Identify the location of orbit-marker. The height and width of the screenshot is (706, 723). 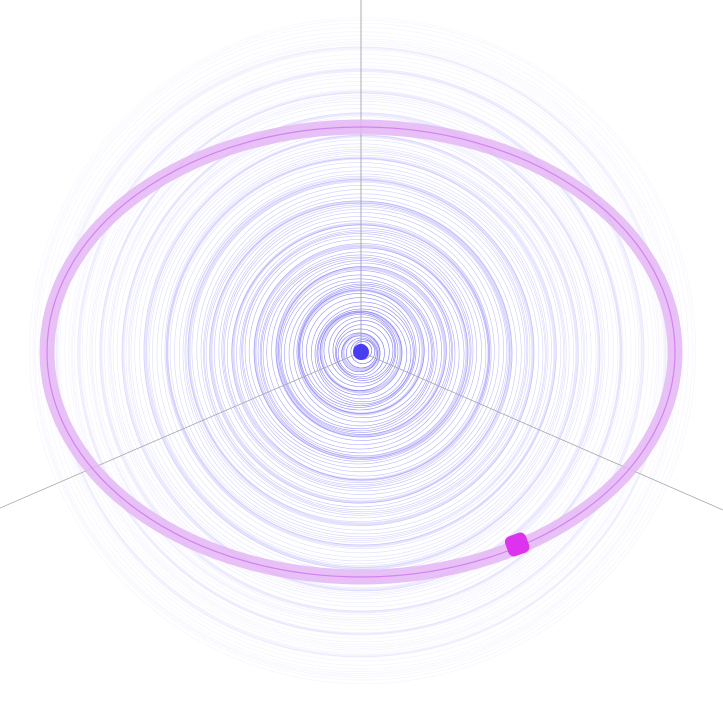
(517, 544).